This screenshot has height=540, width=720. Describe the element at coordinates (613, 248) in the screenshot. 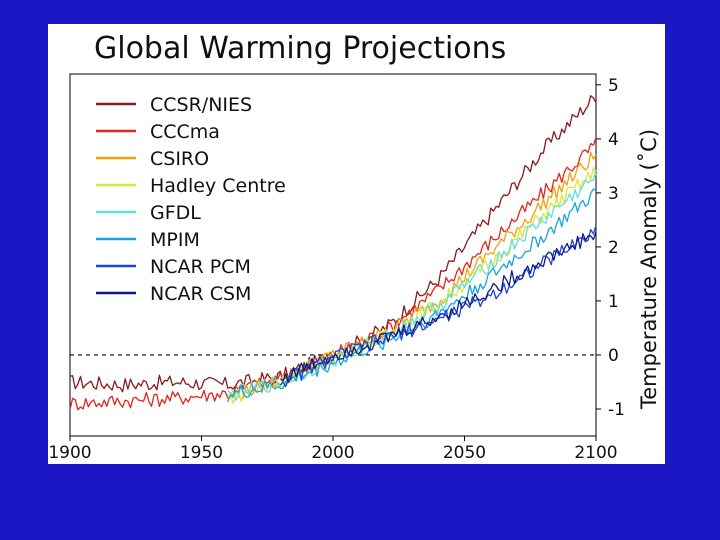

I see `y-tick-label: 2` at that location.